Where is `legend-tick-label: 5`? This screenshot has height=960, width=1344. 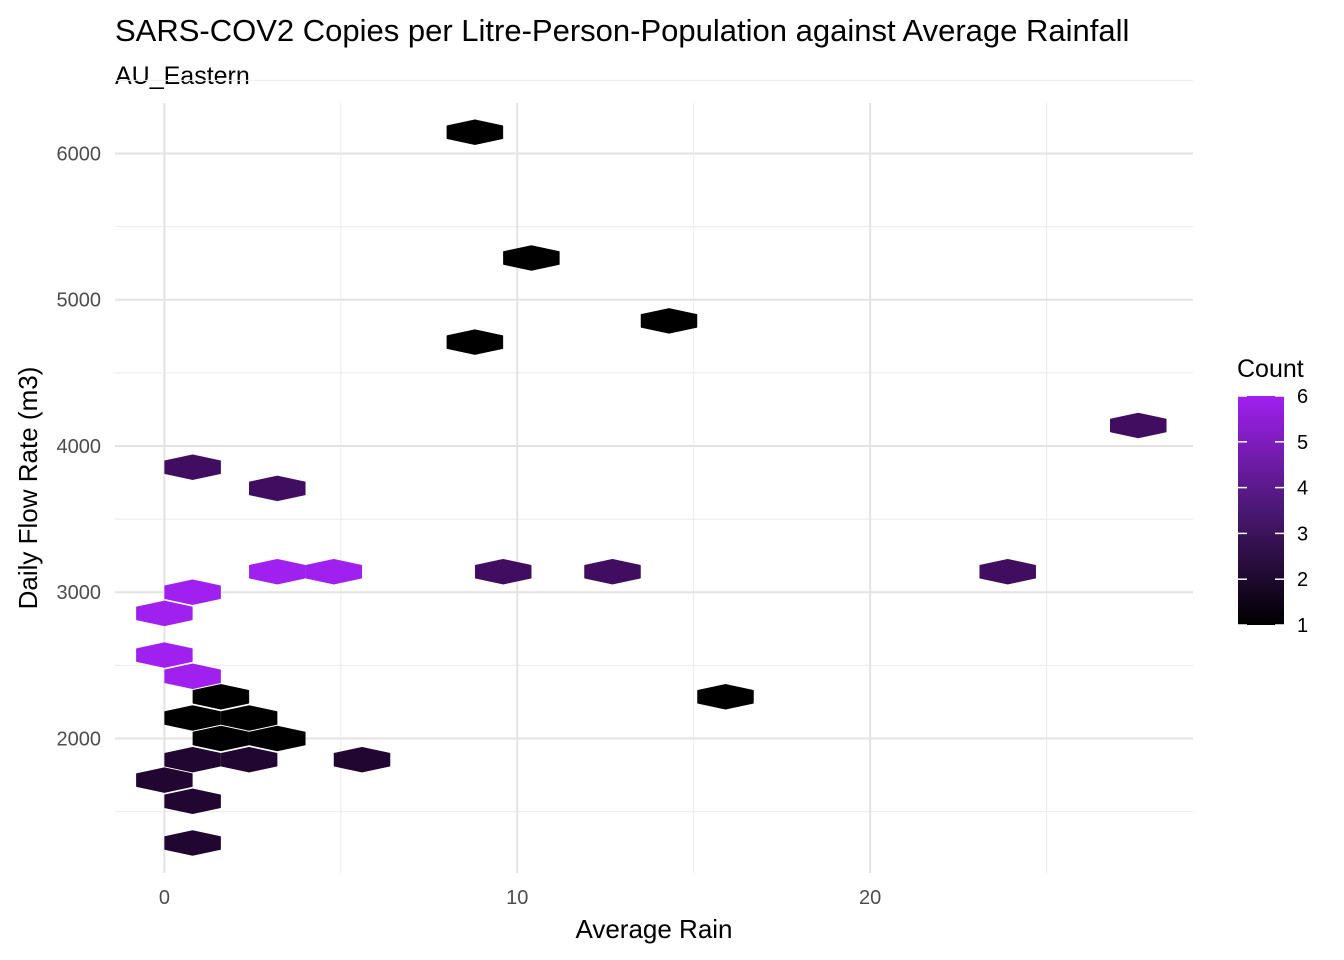 legend-tick-label: 5 is located at coordinates (1302, 443).